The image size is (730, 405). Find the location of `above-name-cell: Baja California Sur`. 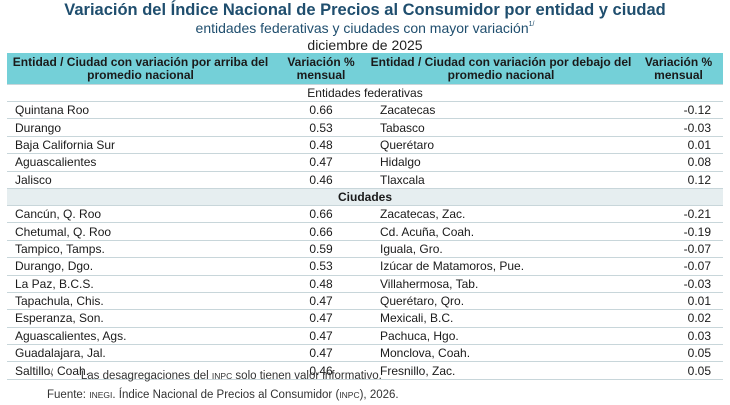

above-name-cell: Baja California Sur is located at coordinates (140, 145).